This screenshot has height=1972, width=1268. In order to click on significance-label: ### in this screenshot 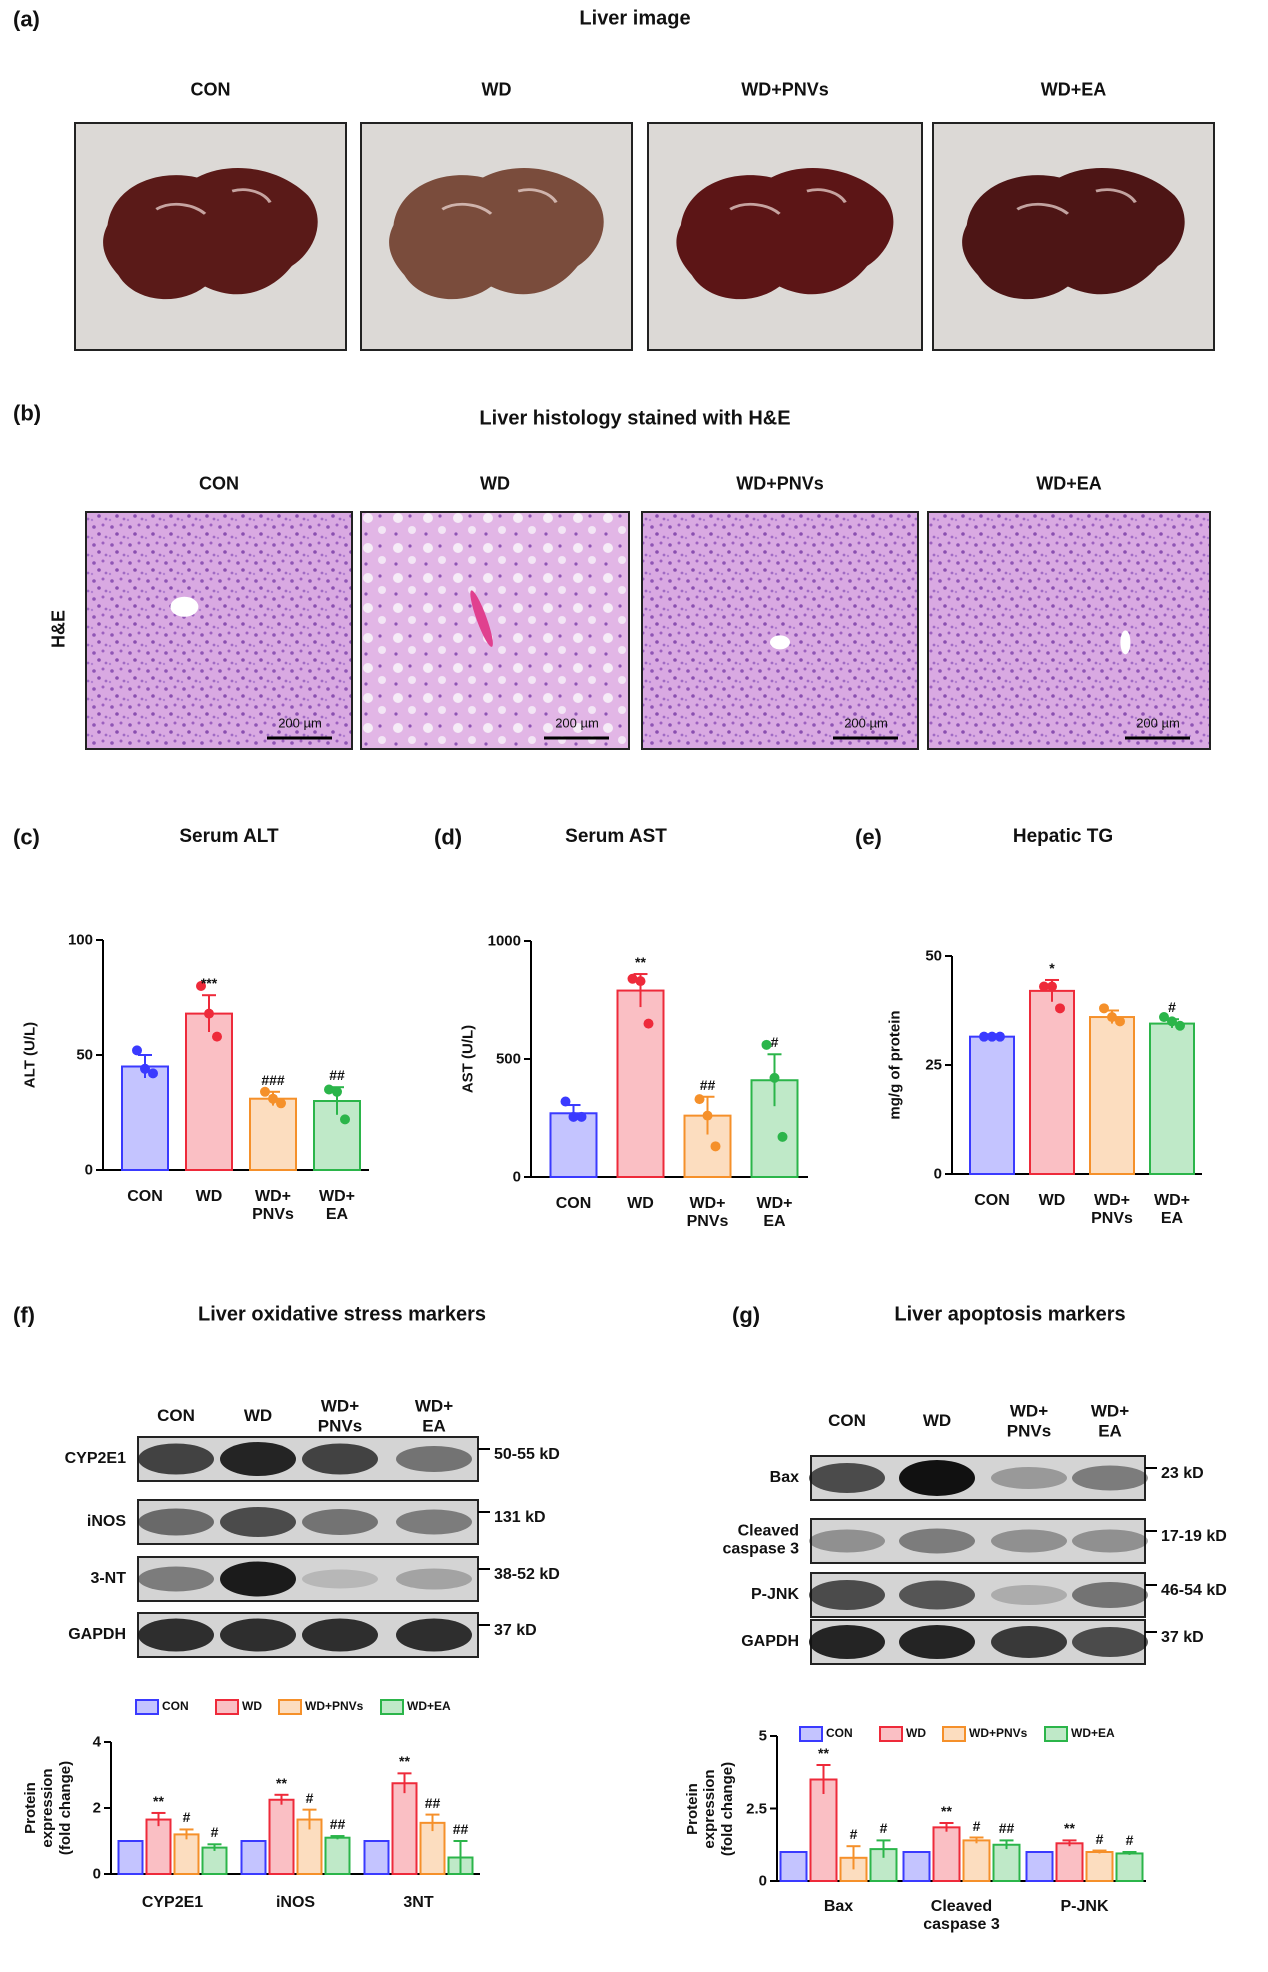, I will do `click(273, 1079)`.